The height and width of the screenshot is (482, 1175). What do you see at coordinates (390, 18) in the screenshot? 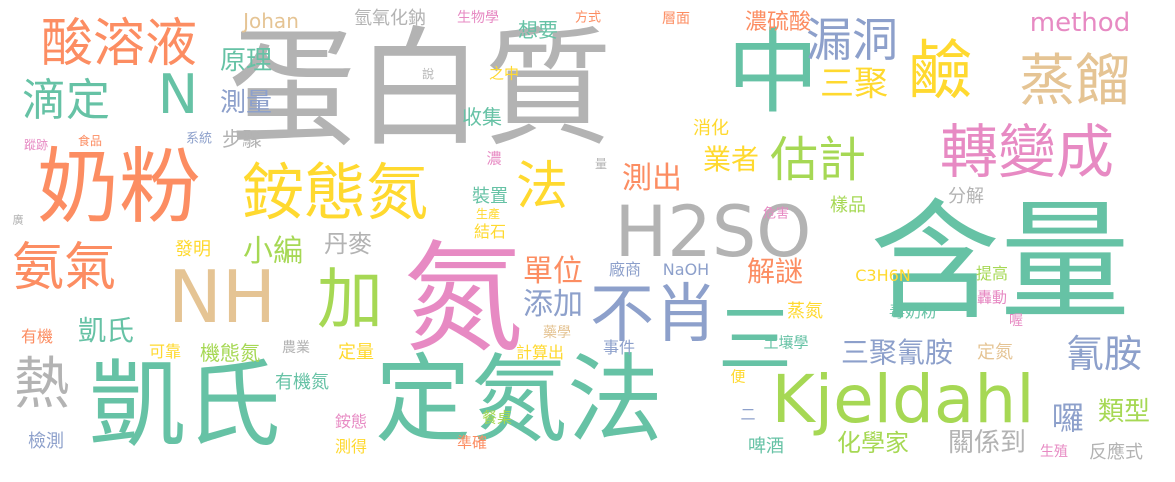
I see `word: 氫氧化鈉` at bounding box center [390, 18].